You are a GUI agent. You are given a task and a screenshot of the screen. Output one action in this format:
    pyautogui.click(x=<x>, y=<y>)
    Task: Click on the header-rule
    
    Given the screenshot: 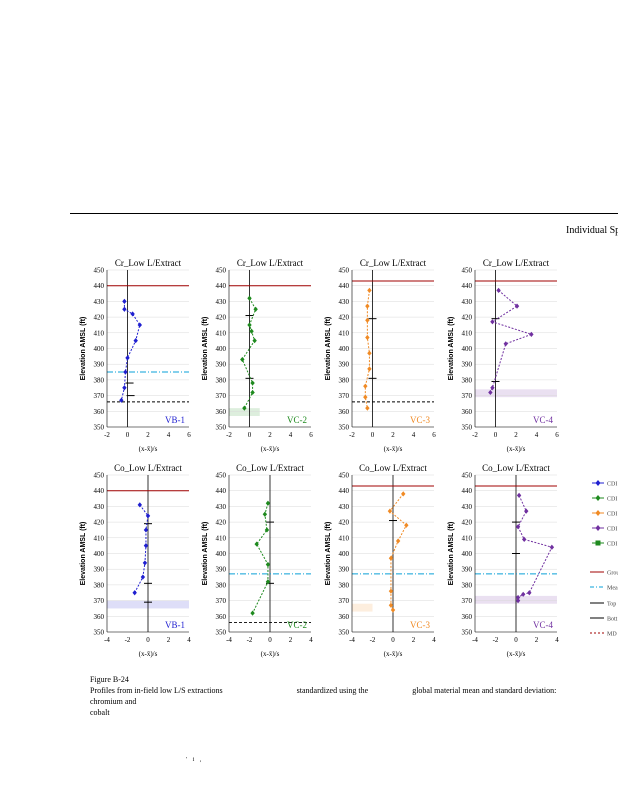 What is the action you would take?
    pyautogui.click(x=344, y=213)
    